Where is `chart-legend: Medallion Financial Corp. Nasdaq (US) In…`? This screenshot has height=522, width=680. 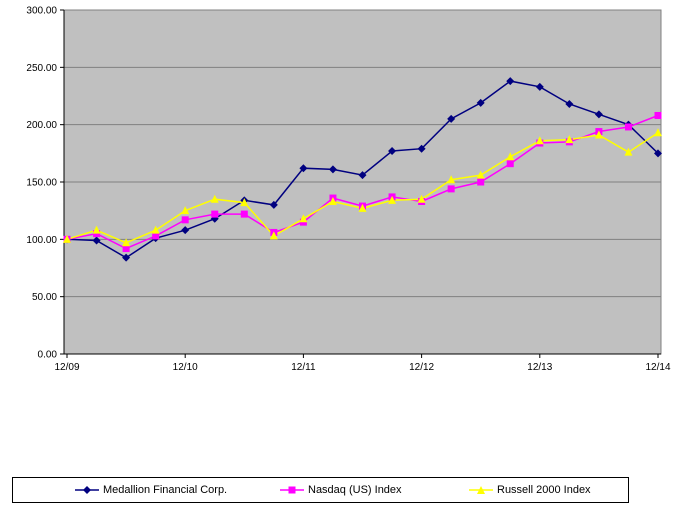 chart-legend: Medallion Financial Corp. Nasdaq (US) In… is located at coordinates (320, 490).